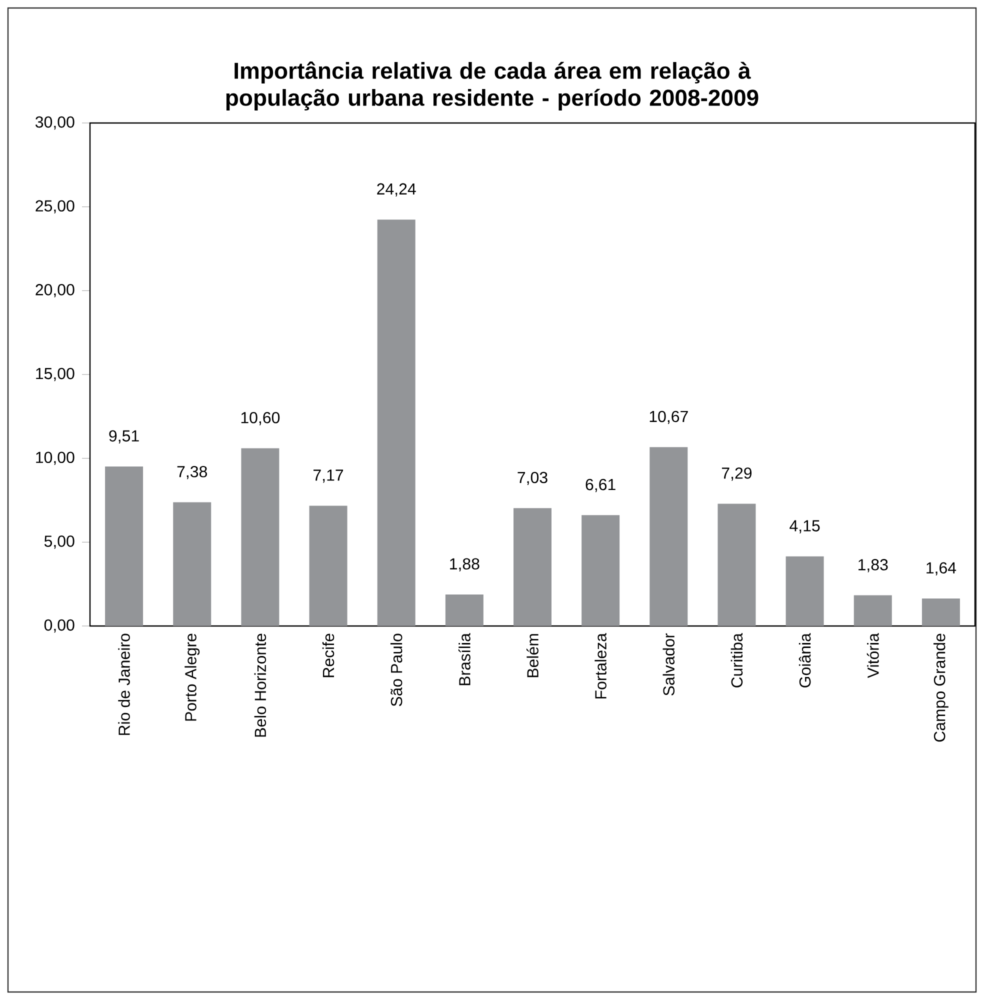  What do you see at coordinates (668, 664) in the screenshot?
I see `x-tick-label: Salvador` at bounding box center [668, 664].